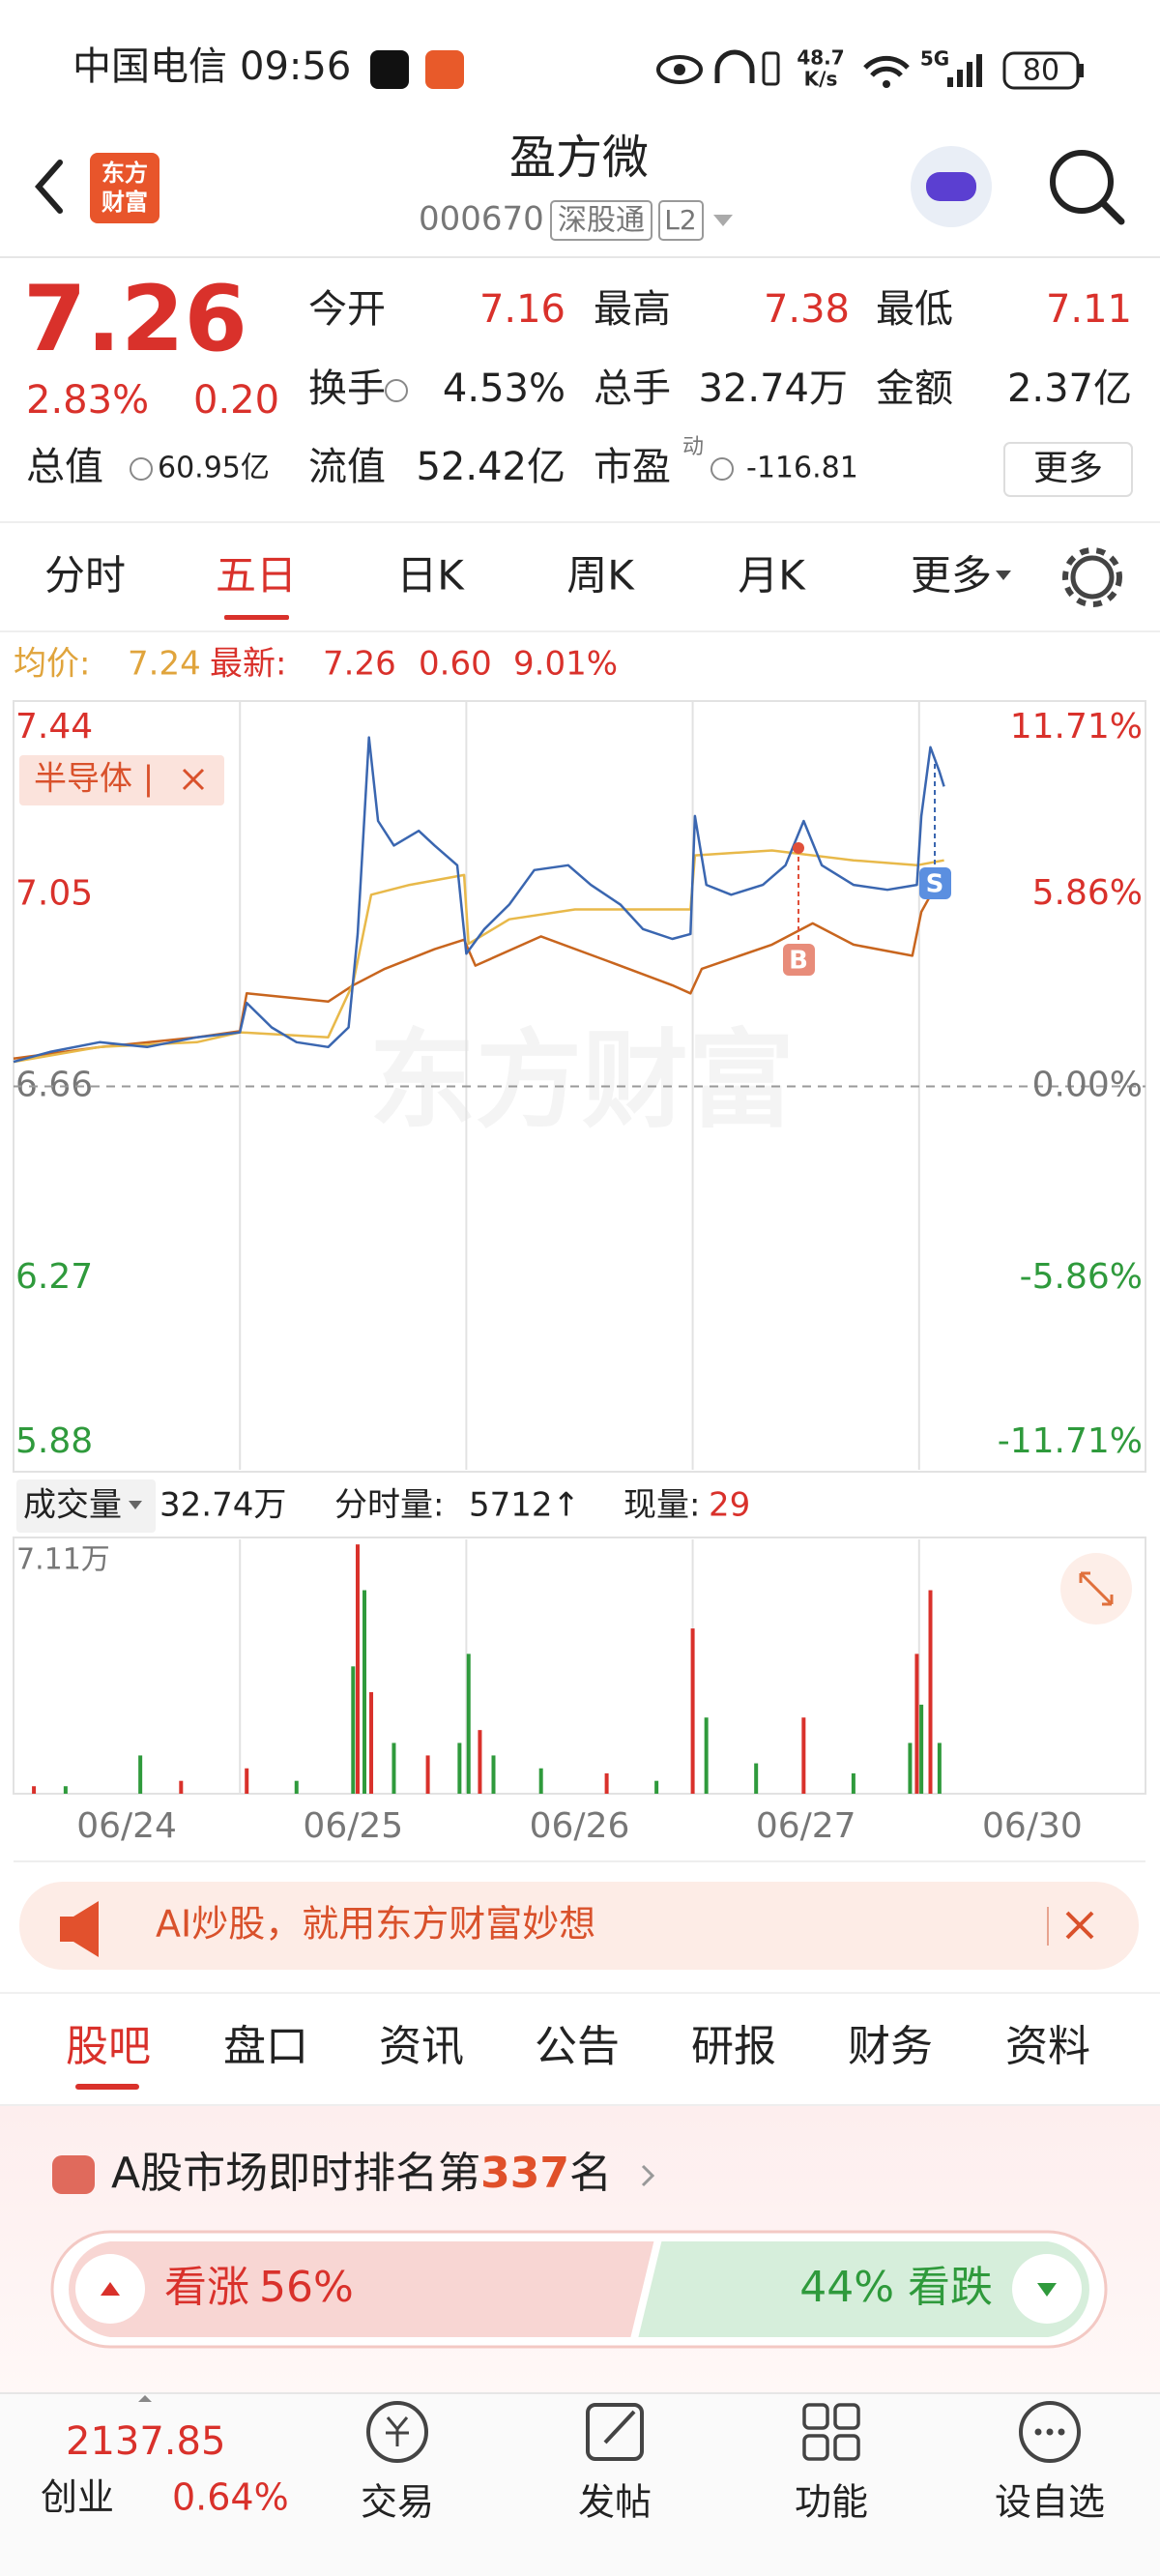 The height and width of the screenshot is (2576, 1160). I want to click on up-share, so click(362, 2289).